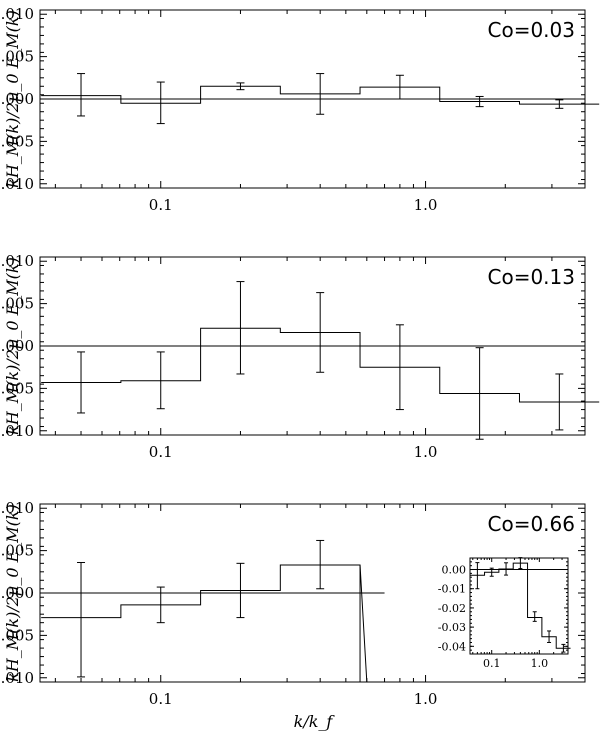  I want to click on panel-1-series, so click(320, 99).